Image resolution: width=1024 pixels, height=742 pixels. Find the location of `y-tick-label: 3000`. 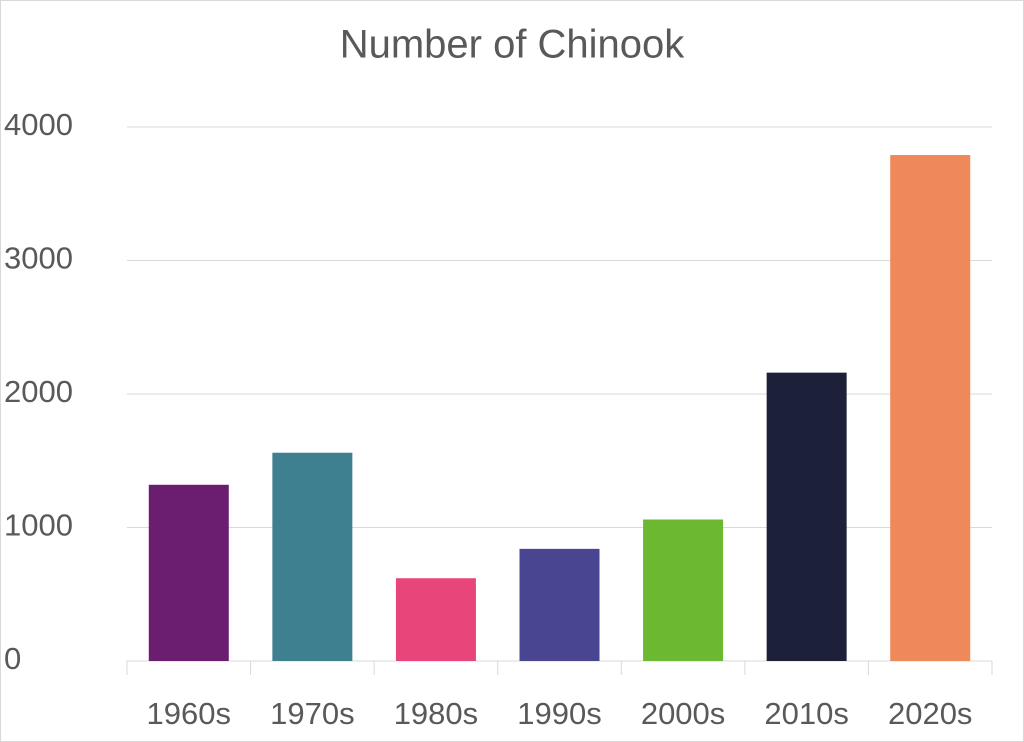

y-tick-label: 3000 is located at coordinates (38, 258).